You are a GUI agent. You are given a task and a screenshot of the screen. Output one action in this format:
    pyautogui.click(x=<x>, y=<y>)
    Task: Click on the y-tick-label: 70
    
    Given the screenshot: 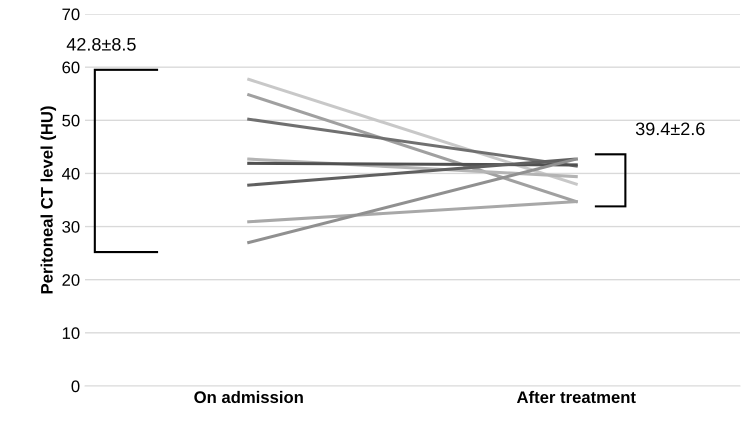 What is the action you would take?
    pyautogui.click(x=71, y=14)
    